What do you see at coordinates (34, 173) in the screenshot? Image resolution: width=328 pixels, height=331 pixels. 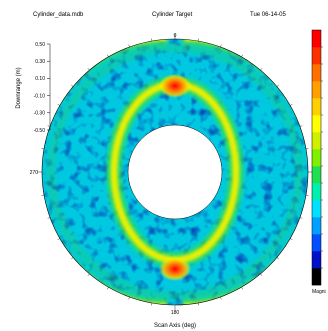 I see `angle-tick-270: 270` at bounding box center [34, 173].